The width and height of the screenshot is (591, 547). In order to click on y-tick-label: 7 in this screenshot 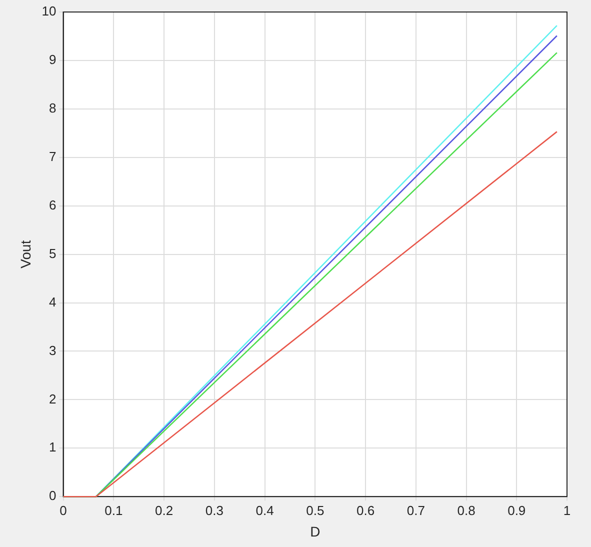, I will do `click(52, 156)`.